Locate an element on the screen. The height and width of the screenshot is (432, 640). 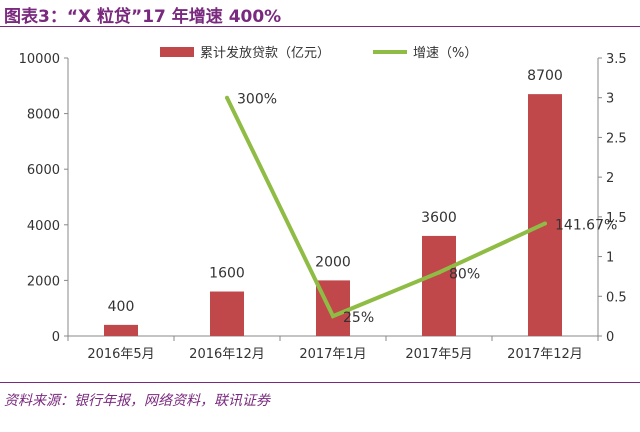
x-tick-label: 2016年5月 is located at coordinates (120, 354).